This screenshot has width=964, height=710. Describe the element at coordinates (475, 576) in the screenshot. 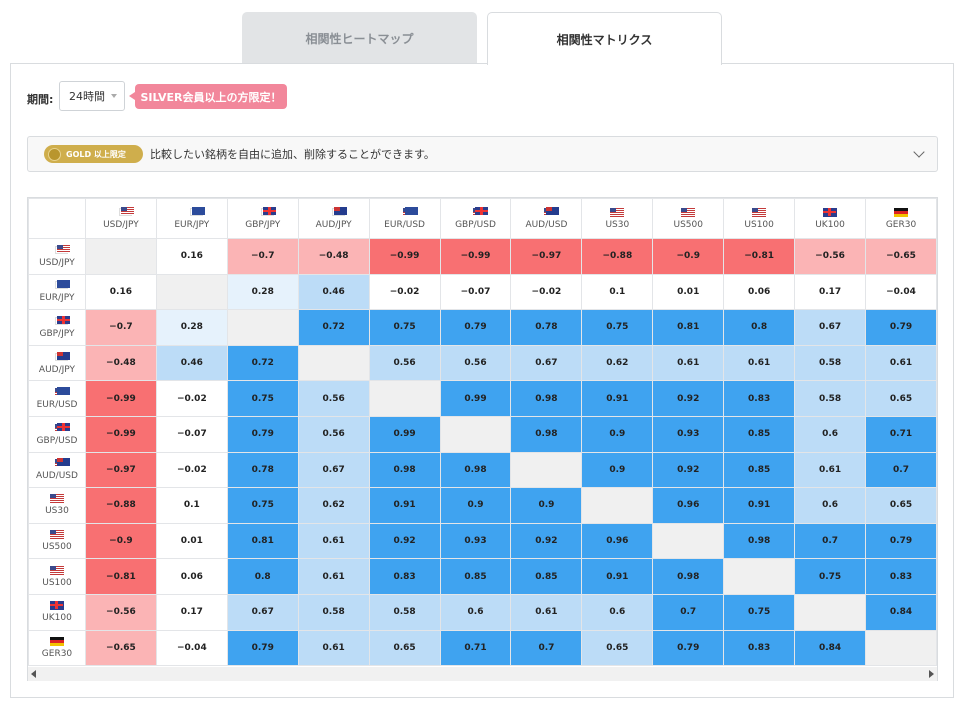

I see `correlation-cell: 0.85` at that location.